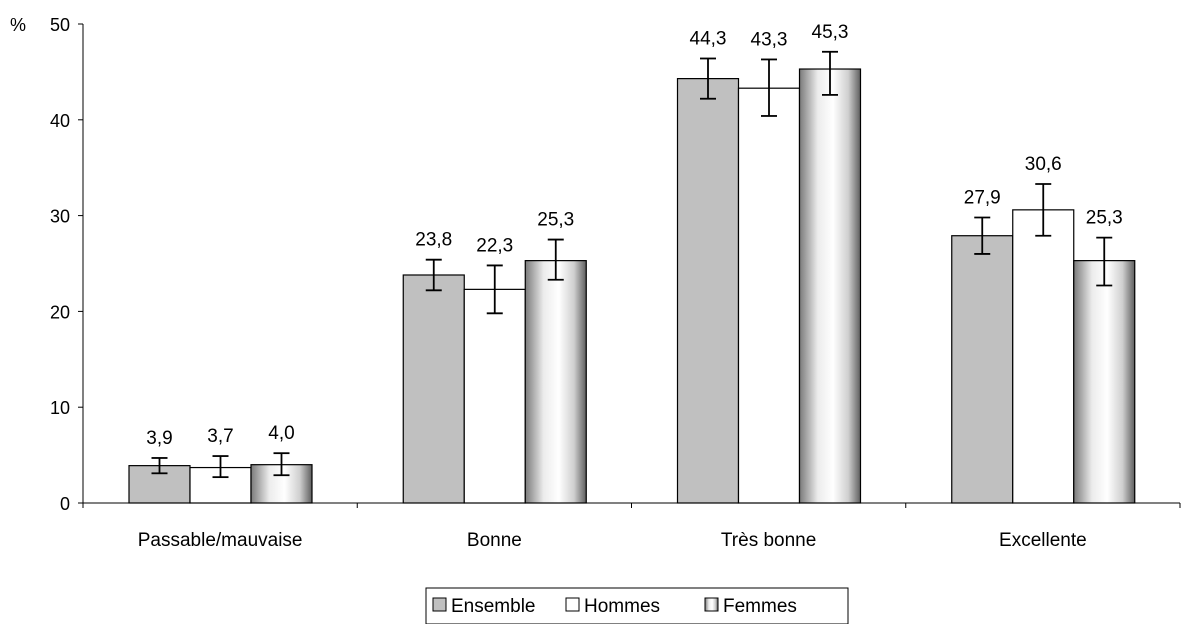 The width and height of the screenshot is (1182, 624). I want to click on y-tick-label: 30, so click(60, 217).